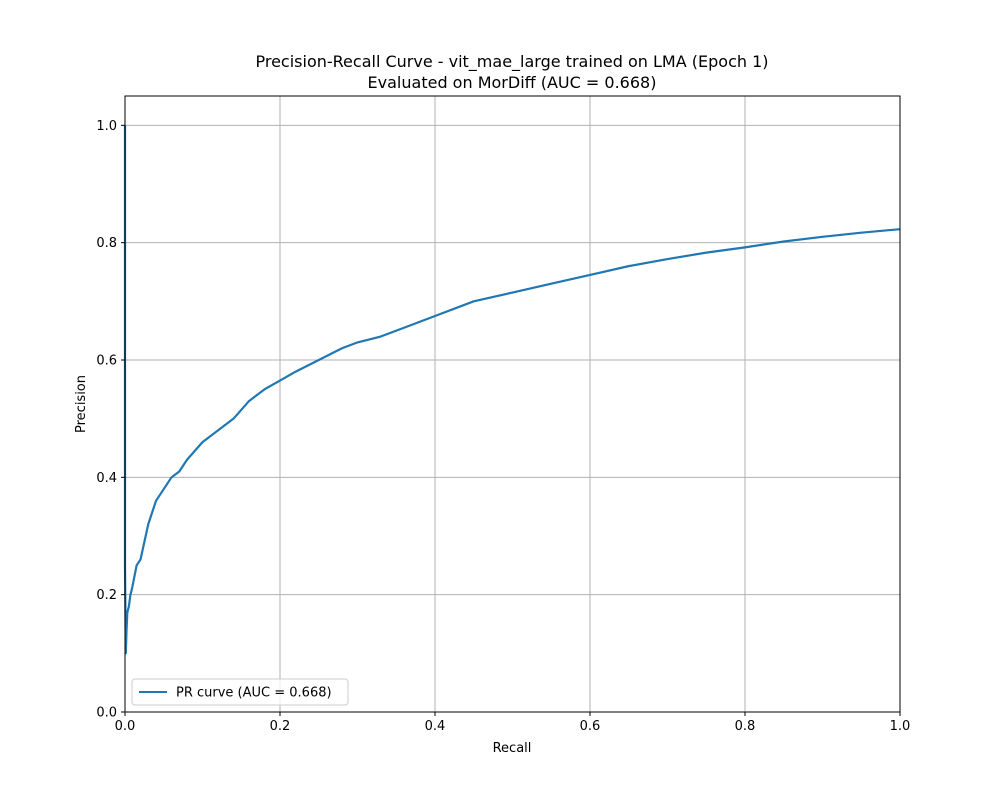 The height and width of the screenshot is (800, 1000). I want to click on x-axis-label: Recall, so click(512, 748).